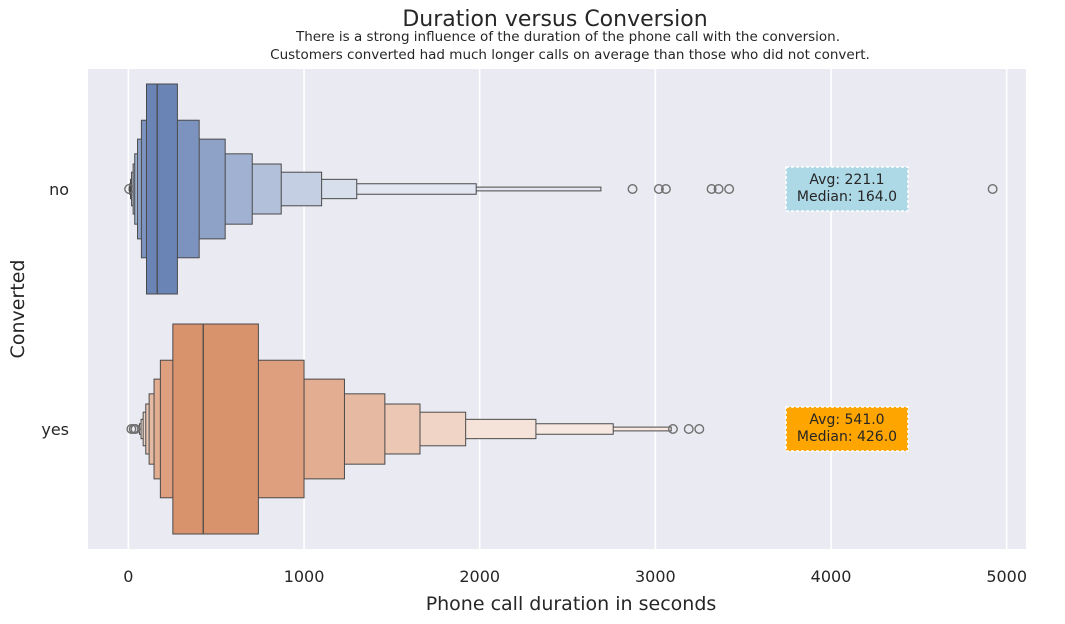 The width and height of the screenshot is (1065, 624). I want to click on x-tick-label: 4000, so click(831, 576).